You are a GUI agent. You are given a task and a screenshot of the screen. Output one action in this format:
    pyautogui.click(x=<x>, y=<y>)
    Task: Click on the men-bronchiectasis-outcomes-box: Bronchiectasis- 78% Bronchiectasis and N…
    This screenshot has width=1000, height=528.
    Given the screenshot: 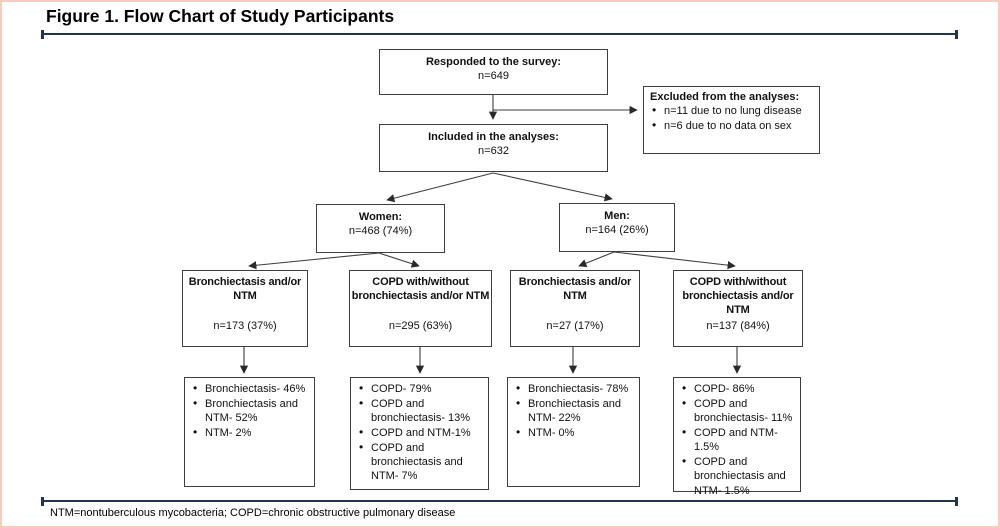 What is the action you would take?
    pyautogui.click(x=573, y=432)
    